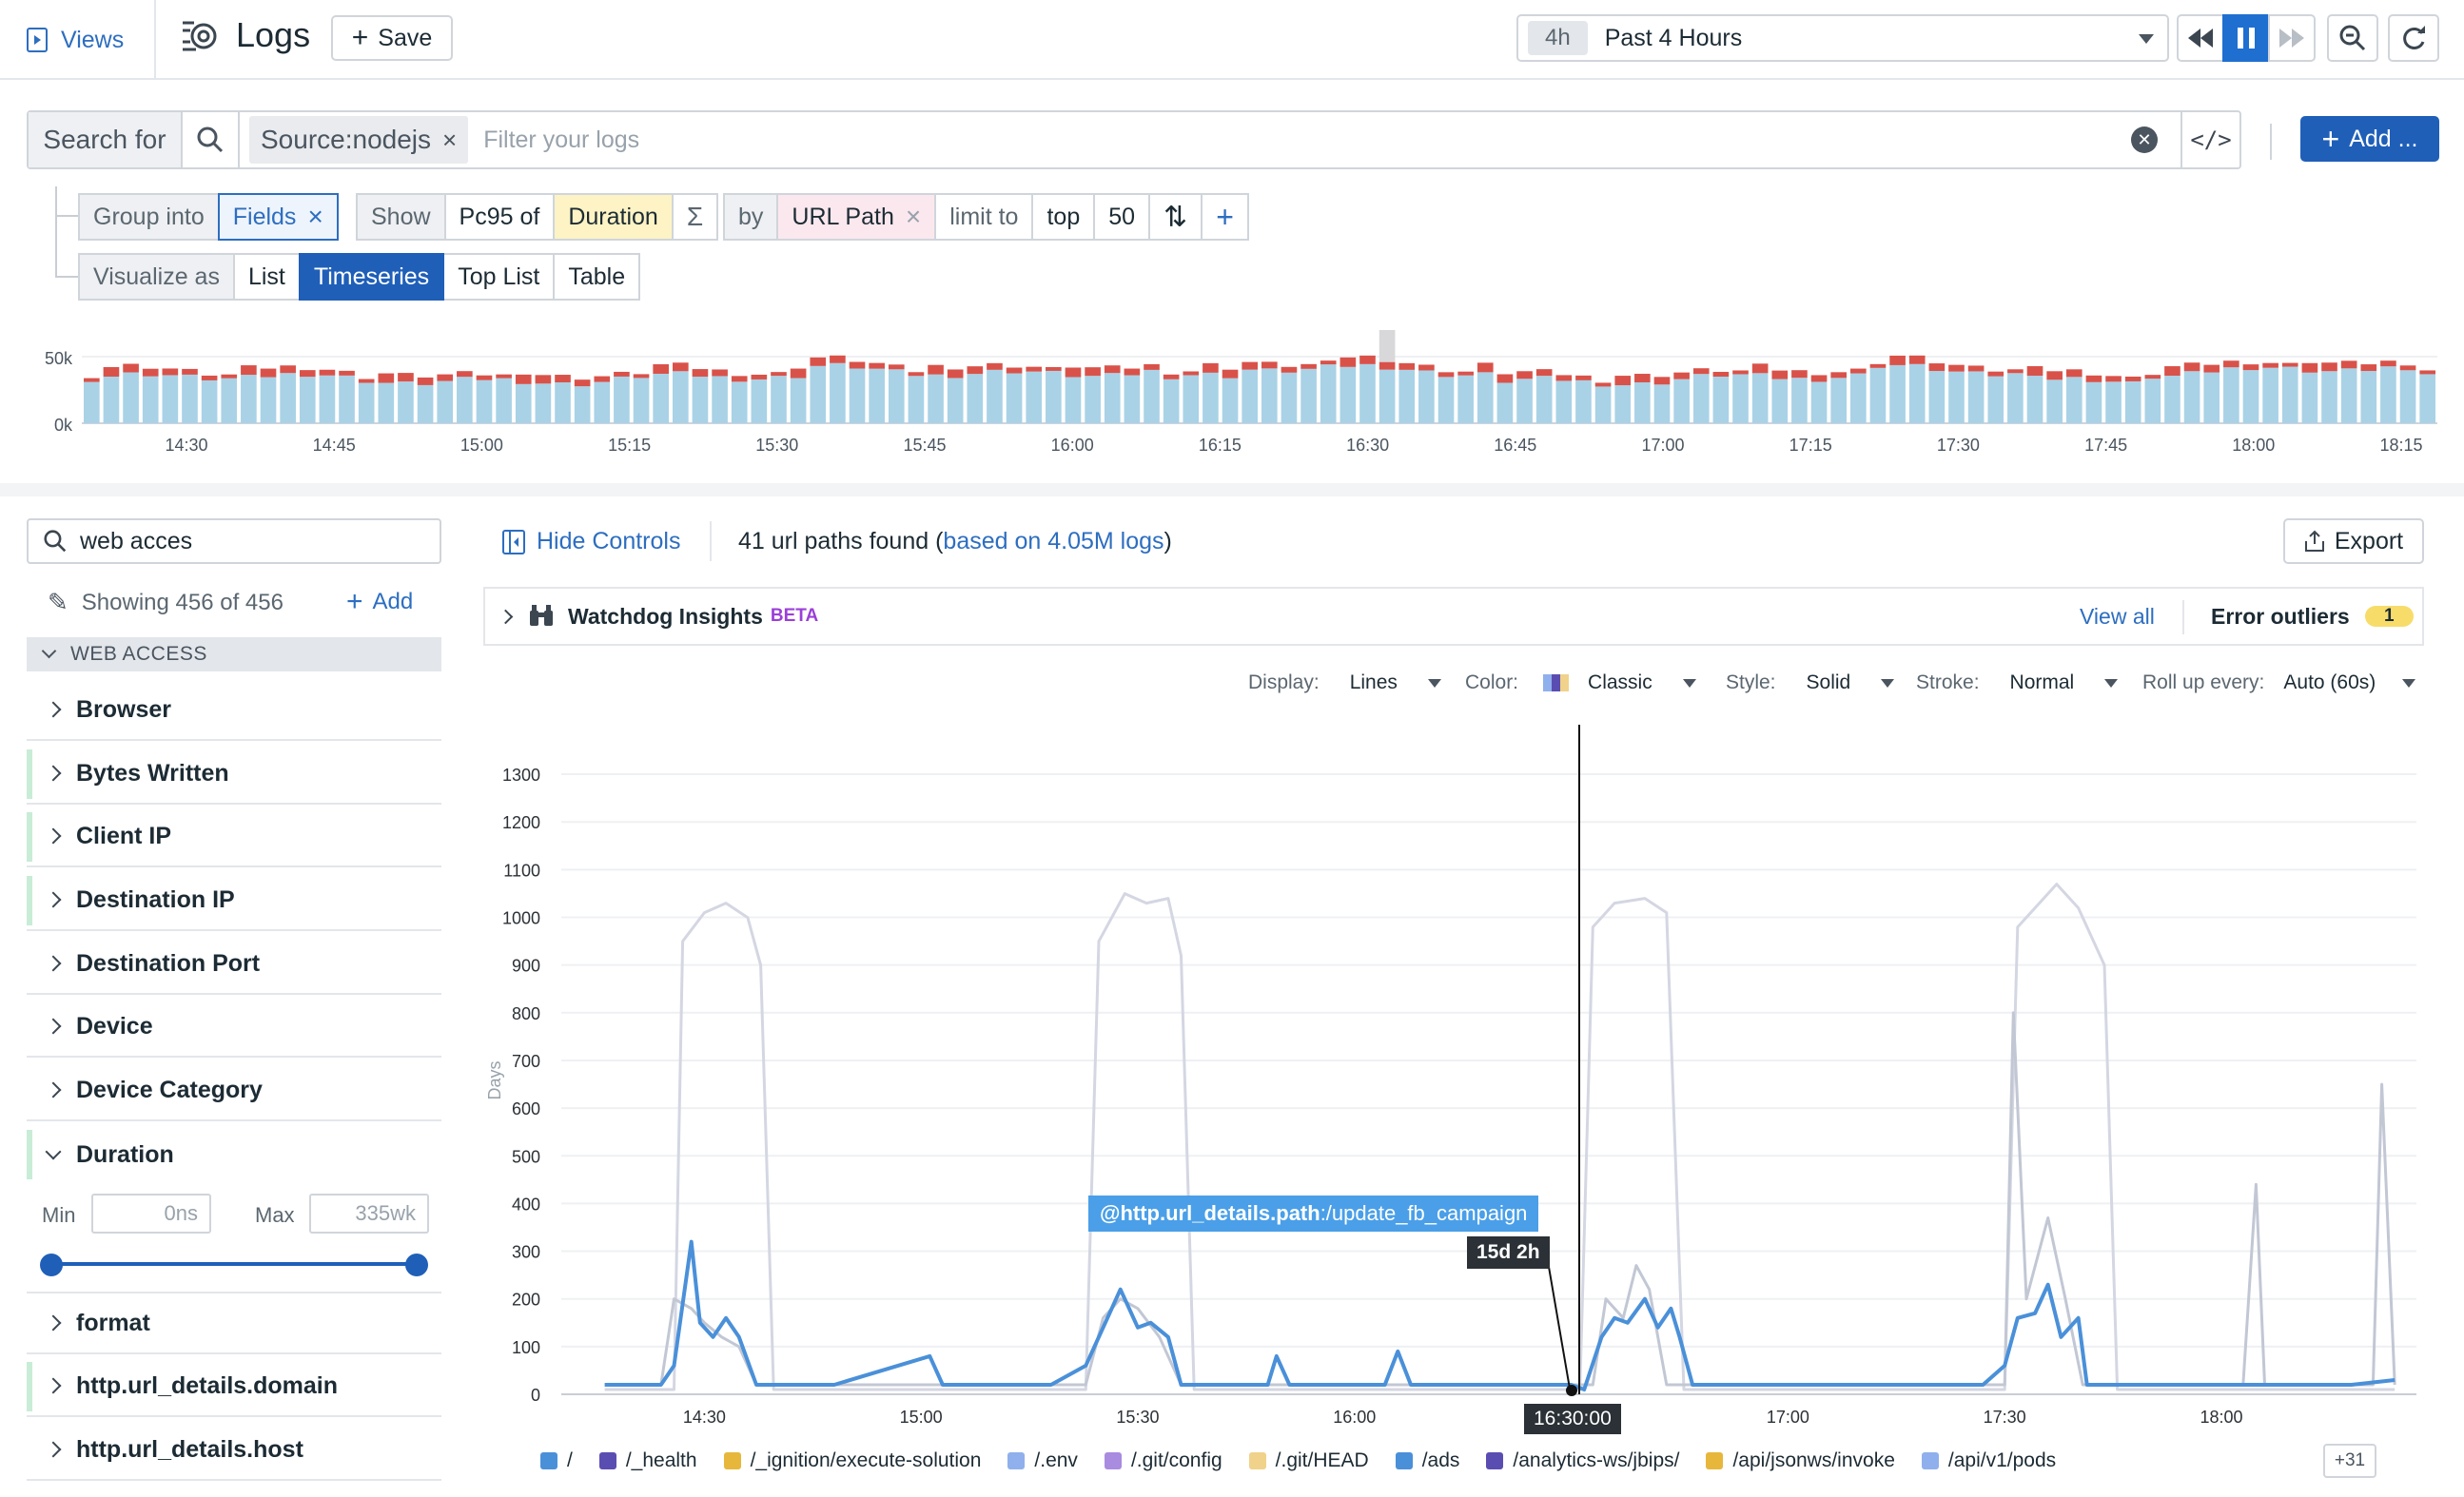 This screenshot has height=1497, width=2464. I want to click on chevron-down-icon, so click(2146, 39).